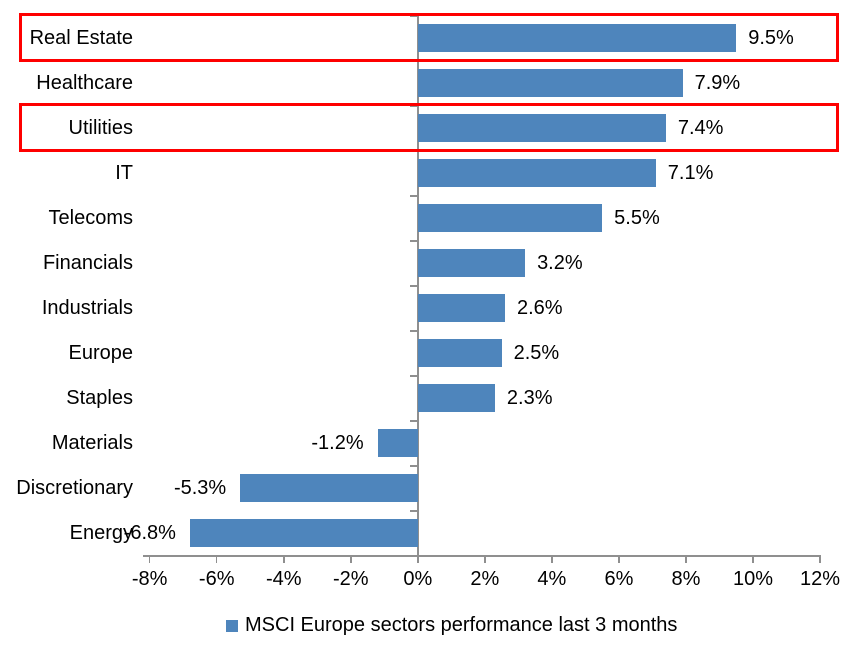 This screenshot has height=651, width=852. What do you see at coordinates (539, 308) in the screenshot?
I see `value-label: 2.6%` at bounding box center [539, 308].